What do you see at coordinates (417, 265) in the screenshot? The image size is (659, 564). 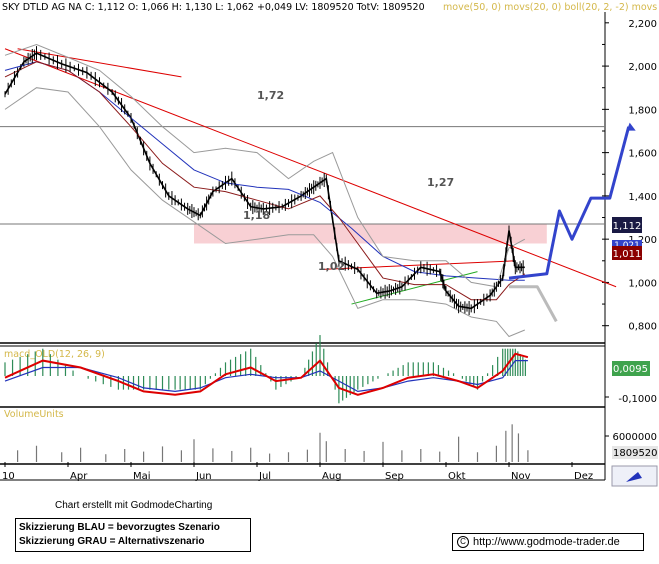 I see `red-support-line` at bounding box center [417, 265].